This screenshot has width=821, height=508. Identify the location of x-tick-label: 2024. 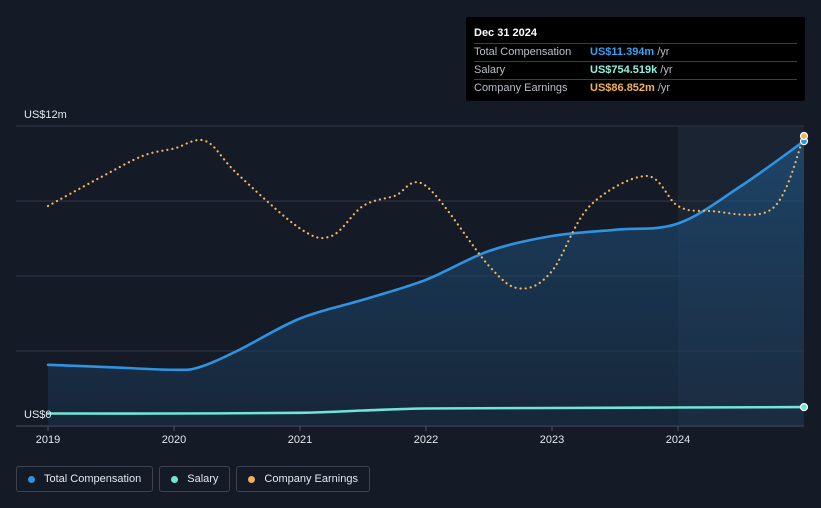
(678, 440).